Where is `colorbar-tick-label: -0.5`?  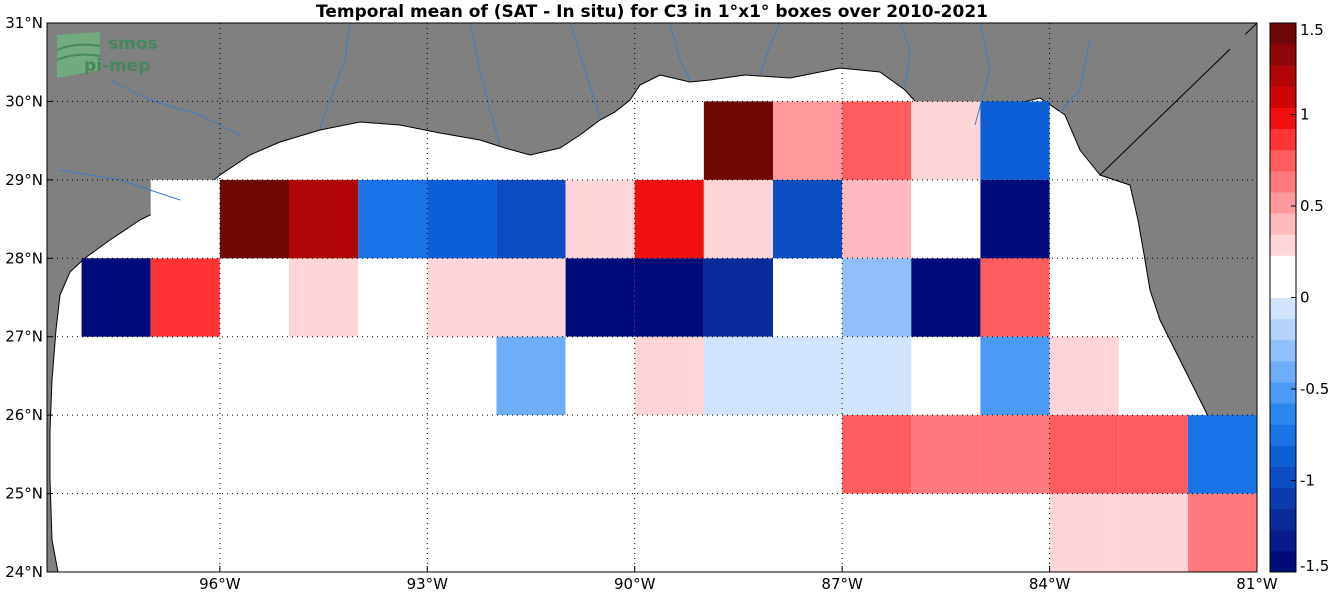
colorbar-tick-label: -0.5 is located at coordinates (1314, 389).